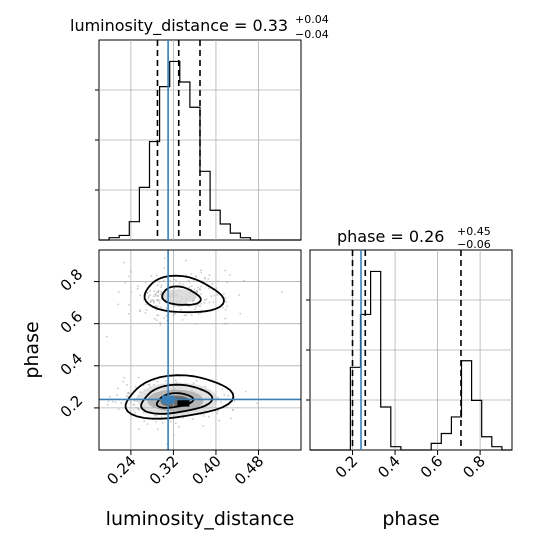 The height and width of the screenshot is (550, 550). I want to click on ld-title: luminosity_distance = 0.33, so click(179, 26).